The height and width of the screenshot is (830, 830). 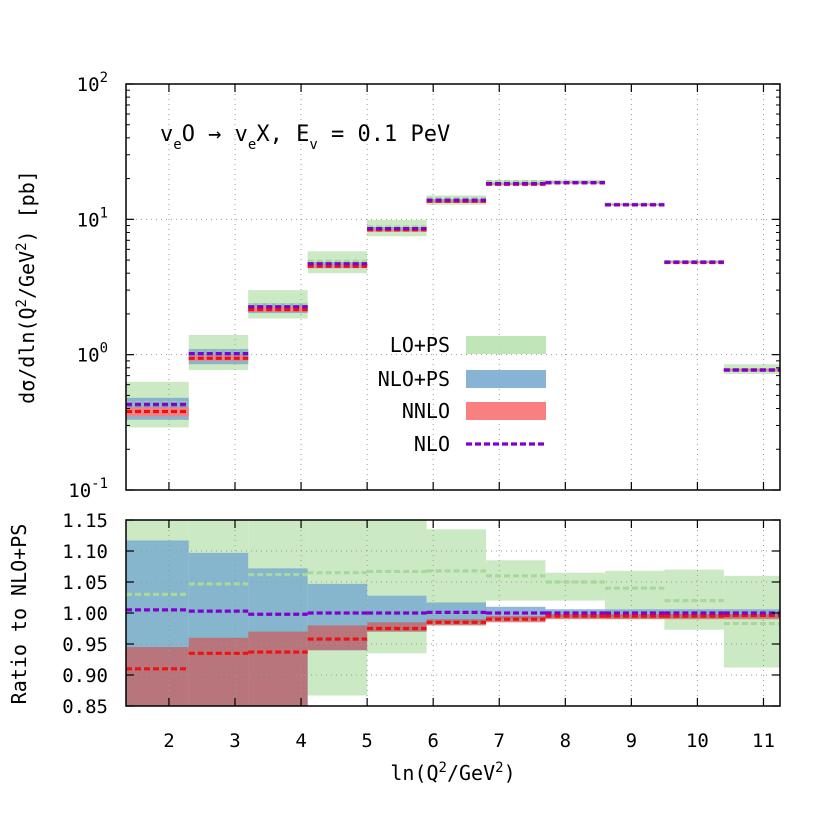 What do you see at coordinates (462, 394) in the screenshot?
I see `legend: LO+PS NLO+PS NNLO NLO` at bounding box center [462, 394].